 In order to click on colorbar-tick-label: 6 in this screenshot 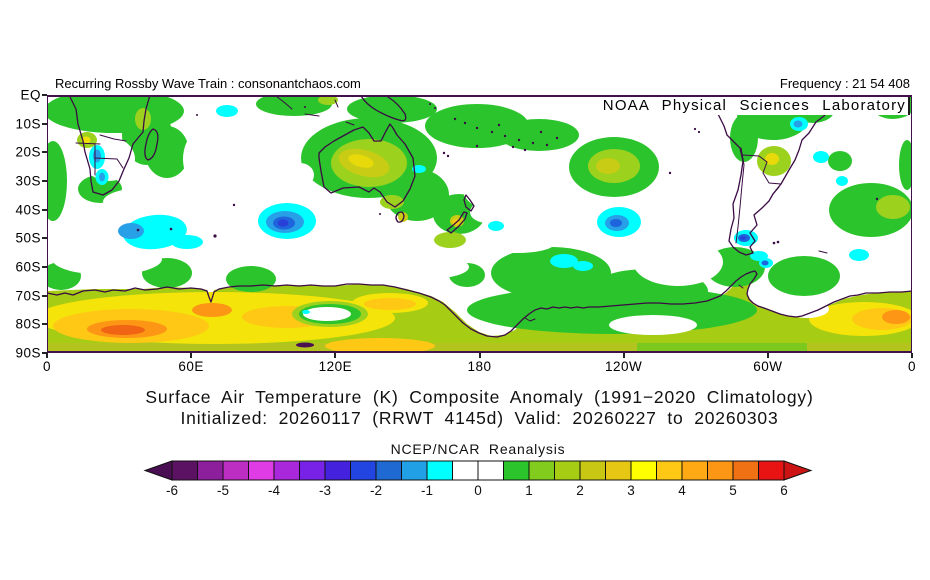, I will do `click(784, 490)`.